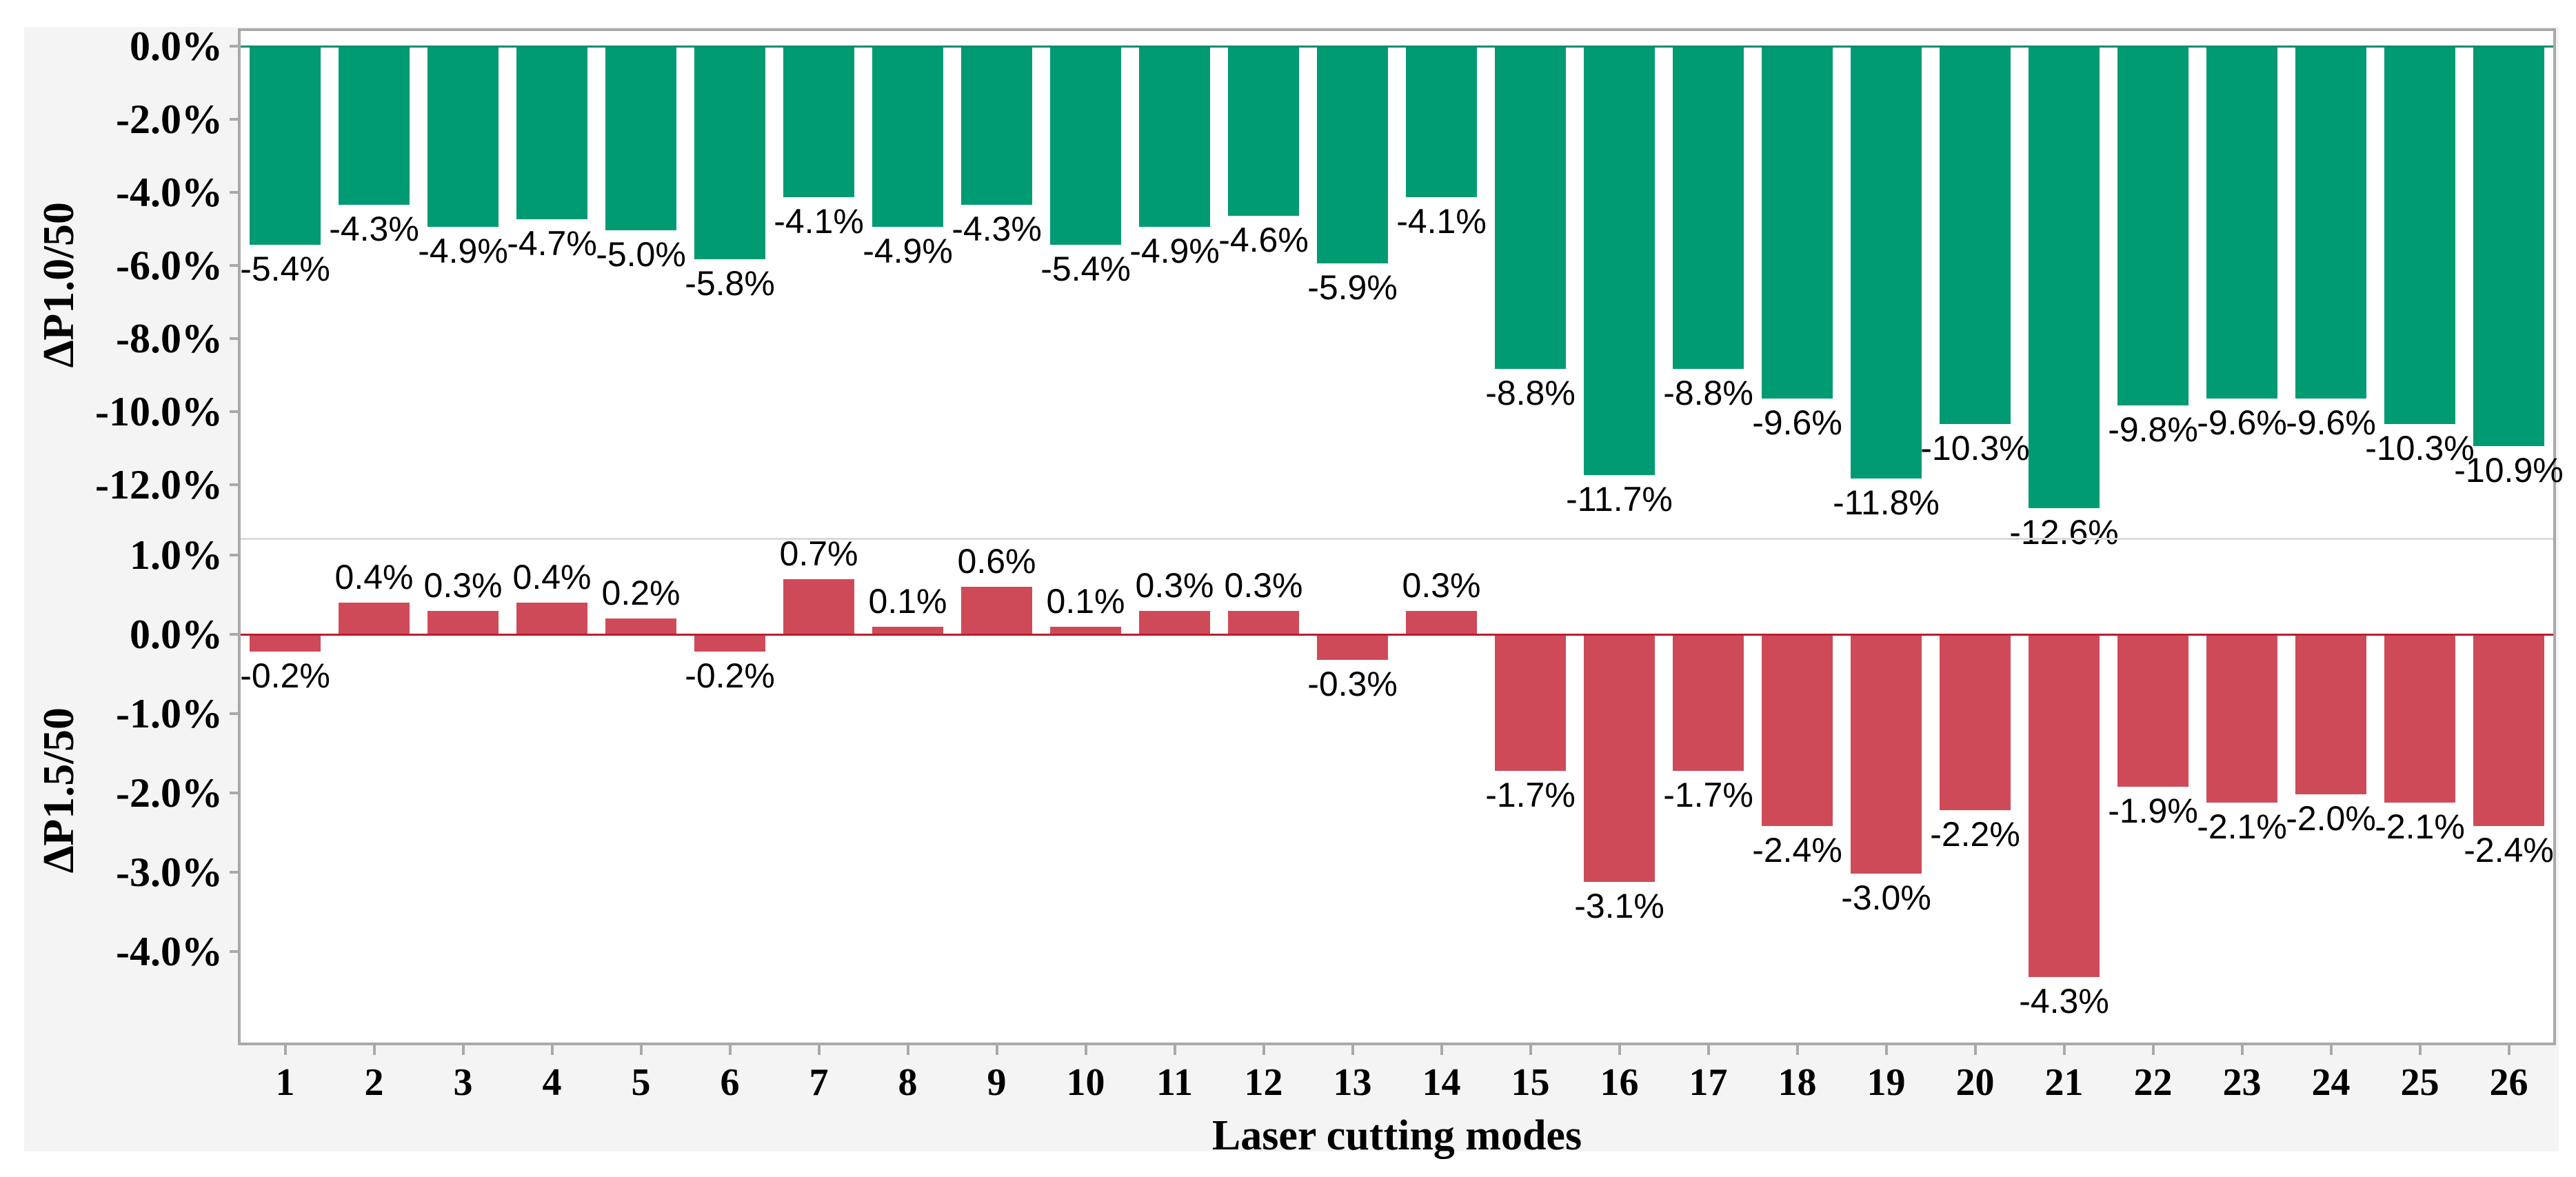 This screenshot has width=2576, height=1177. I want to click on bar-value-label: -5.9%, so click(1352, 288).